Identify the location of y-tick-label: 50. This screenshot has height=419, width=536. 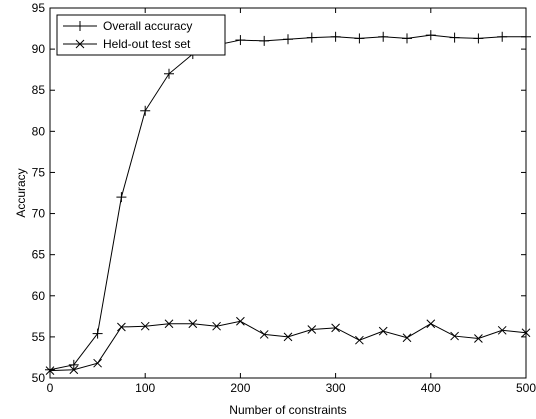
(39, 378).